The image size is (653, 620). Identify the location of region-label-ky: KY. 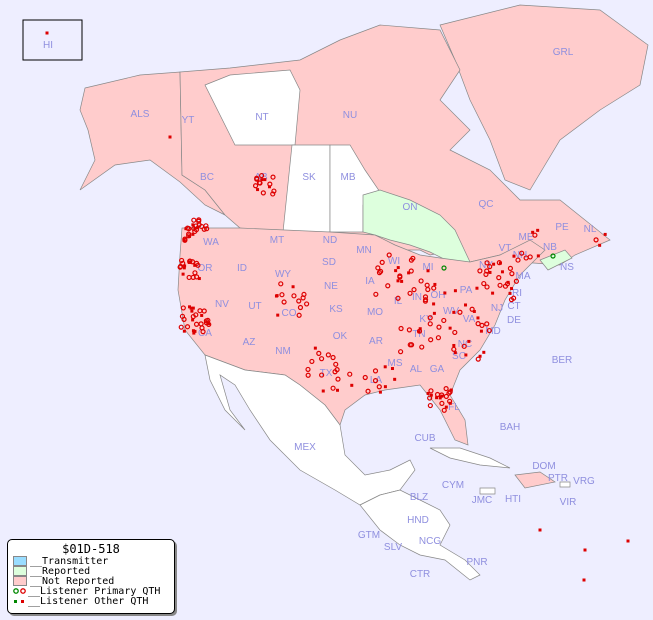
(426, 319).